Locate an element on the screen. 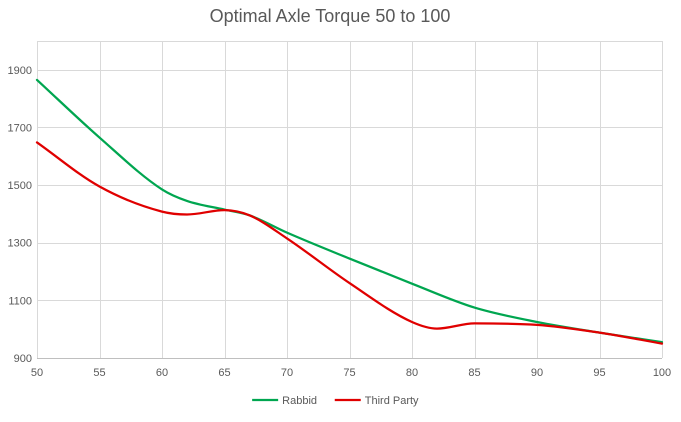 This screenshot has height=422, width=681. y-tick-label: 1300 is located at coordinates (20, 244).